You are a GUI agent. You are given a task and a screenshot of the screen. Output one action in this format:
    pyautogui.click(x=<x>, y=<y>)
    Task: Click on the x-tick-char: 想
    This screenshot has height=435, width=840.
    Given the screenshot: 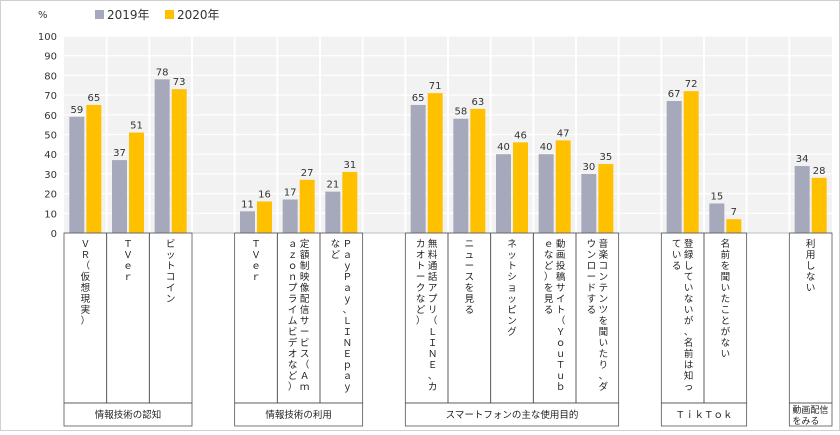 What is the action you would take?
    pyautogui.click(x=86, y=288)
    